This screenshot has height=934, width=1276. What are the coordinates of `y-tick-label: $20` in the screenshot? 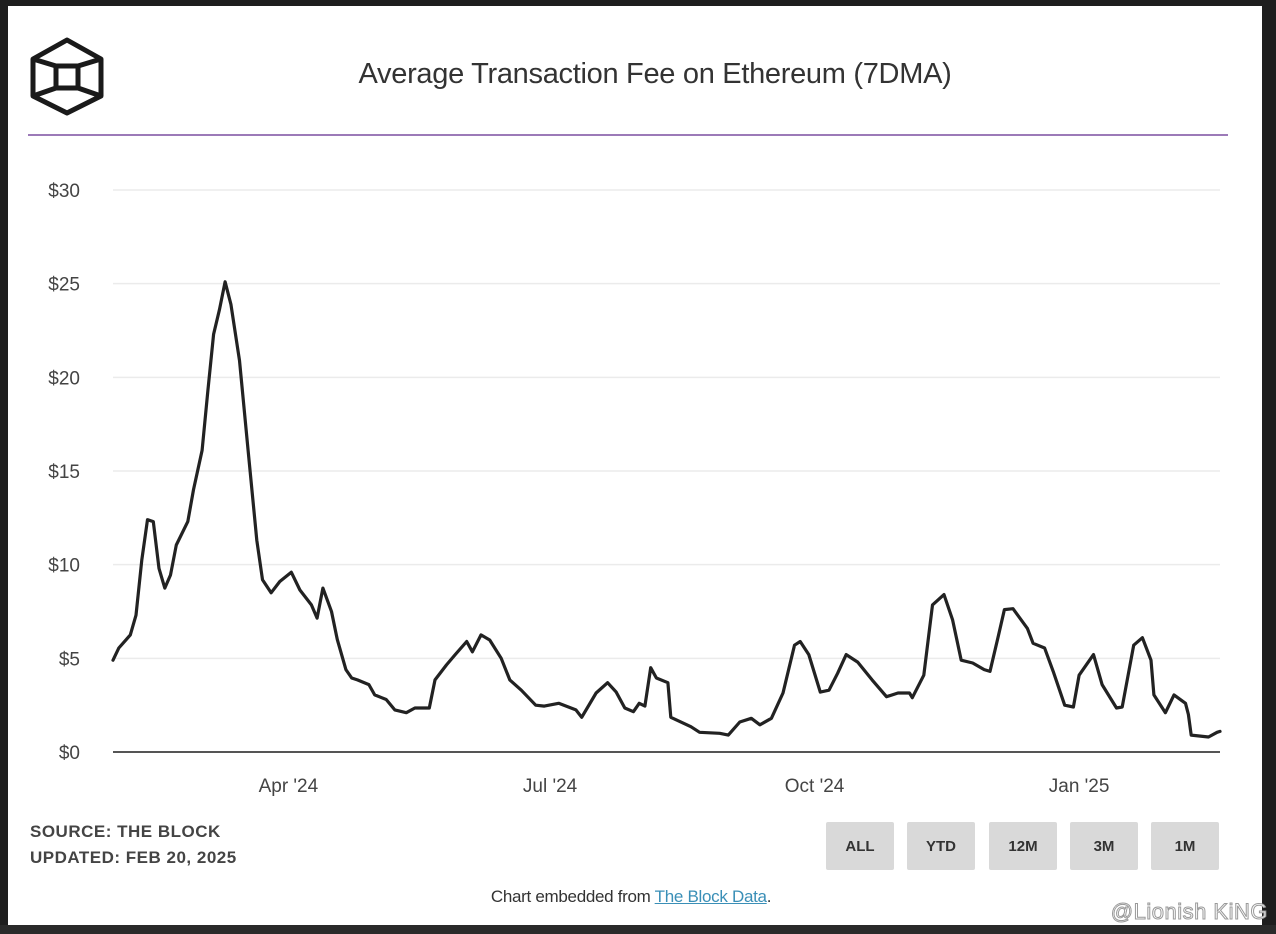 It's located at (64, 378).